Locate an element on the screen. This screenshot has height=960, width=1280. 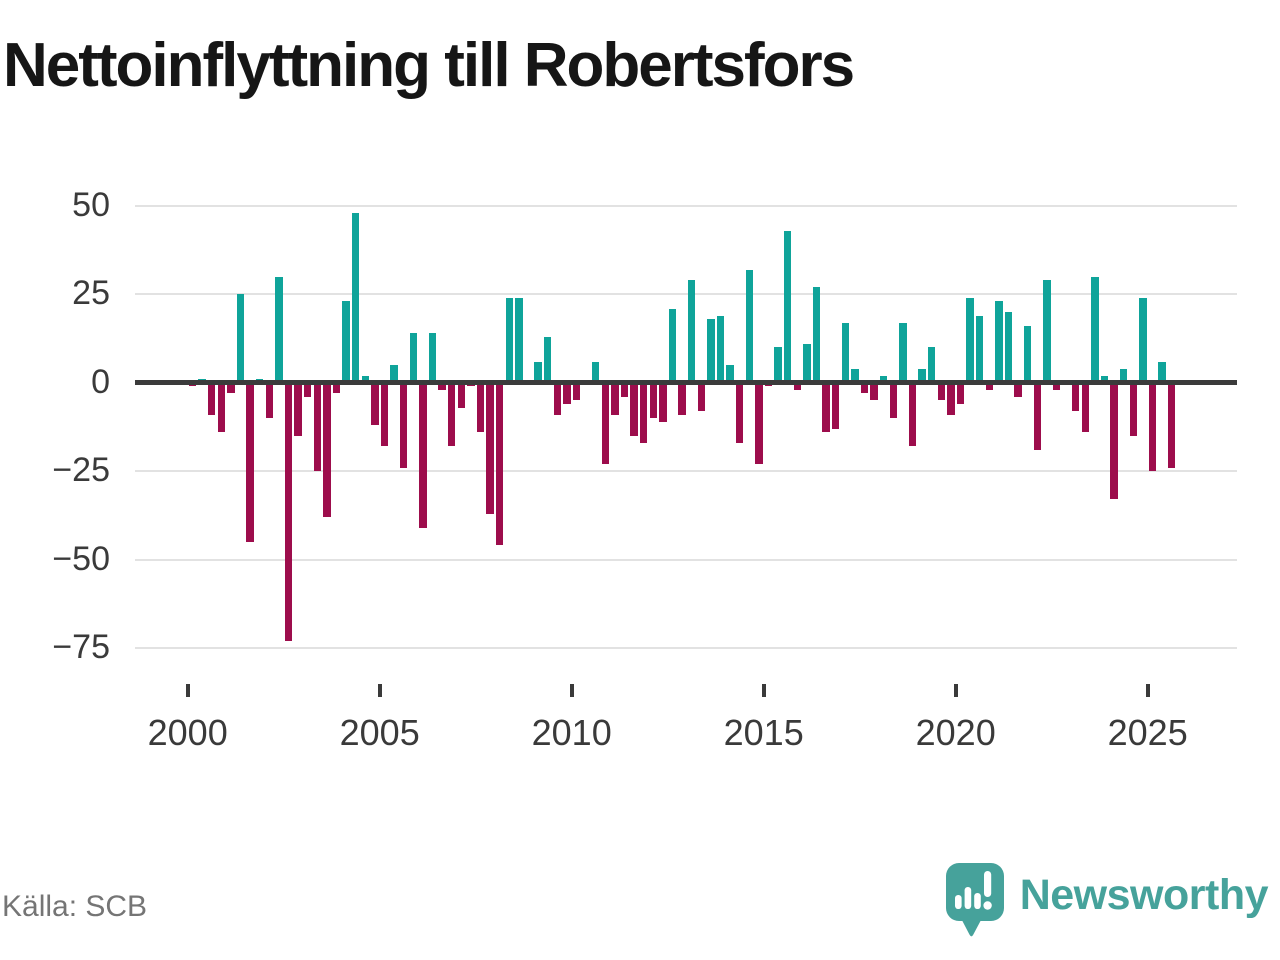
chart-title: Nettoinflyttning till Robertsfors is located at coordinates (429, 65).